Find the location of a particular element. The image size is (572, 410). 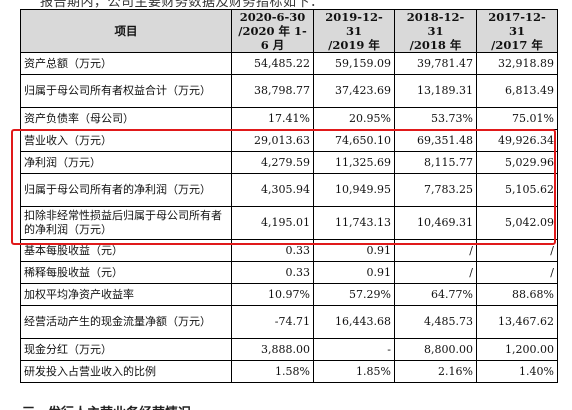

row-label: 经营活动产生的现金流量净额（万元） is located at coordinates (126, 322).